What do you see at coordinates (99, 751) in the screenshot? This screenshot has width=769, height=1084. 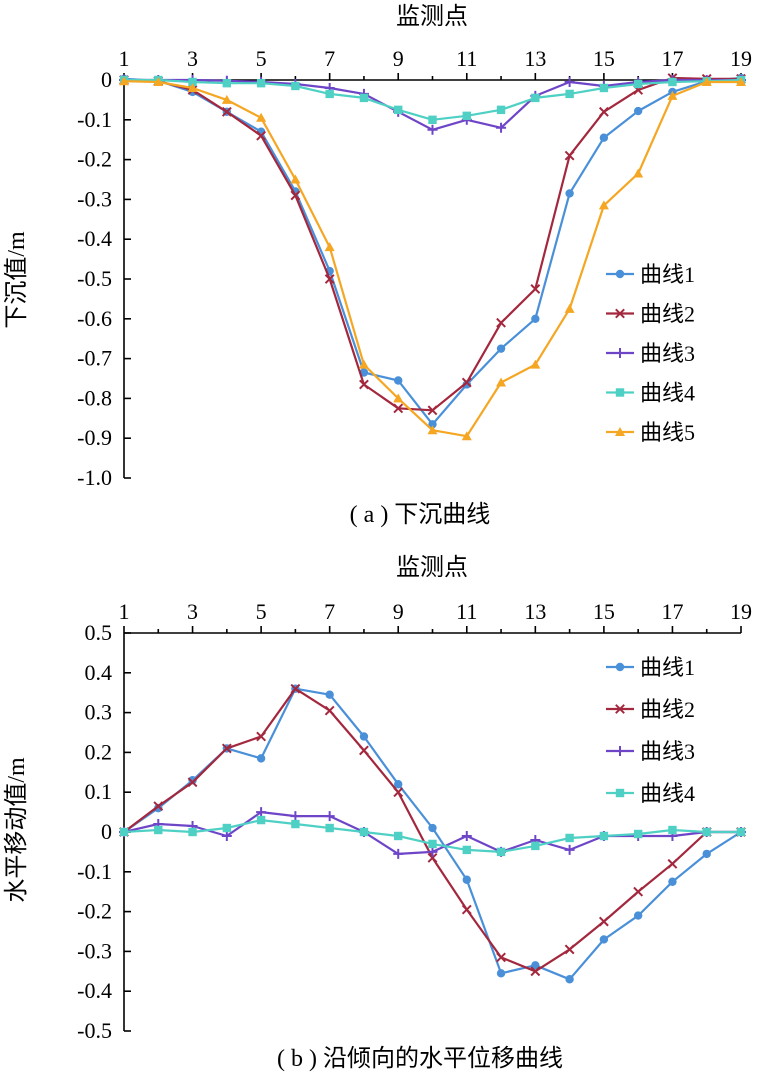 I see `y-tick-label: 0.2` at bounding box center [99, 751].